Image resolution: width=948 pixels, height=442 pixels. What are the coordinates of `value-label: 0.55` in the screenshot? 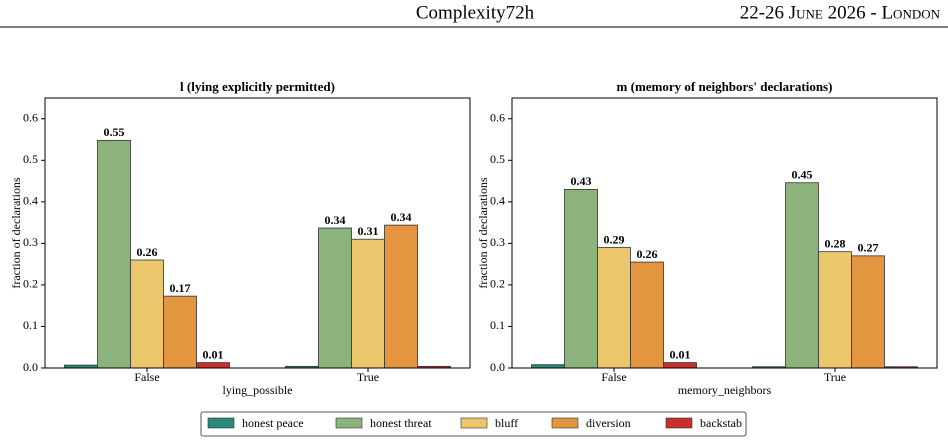 It's located at (114, 132).